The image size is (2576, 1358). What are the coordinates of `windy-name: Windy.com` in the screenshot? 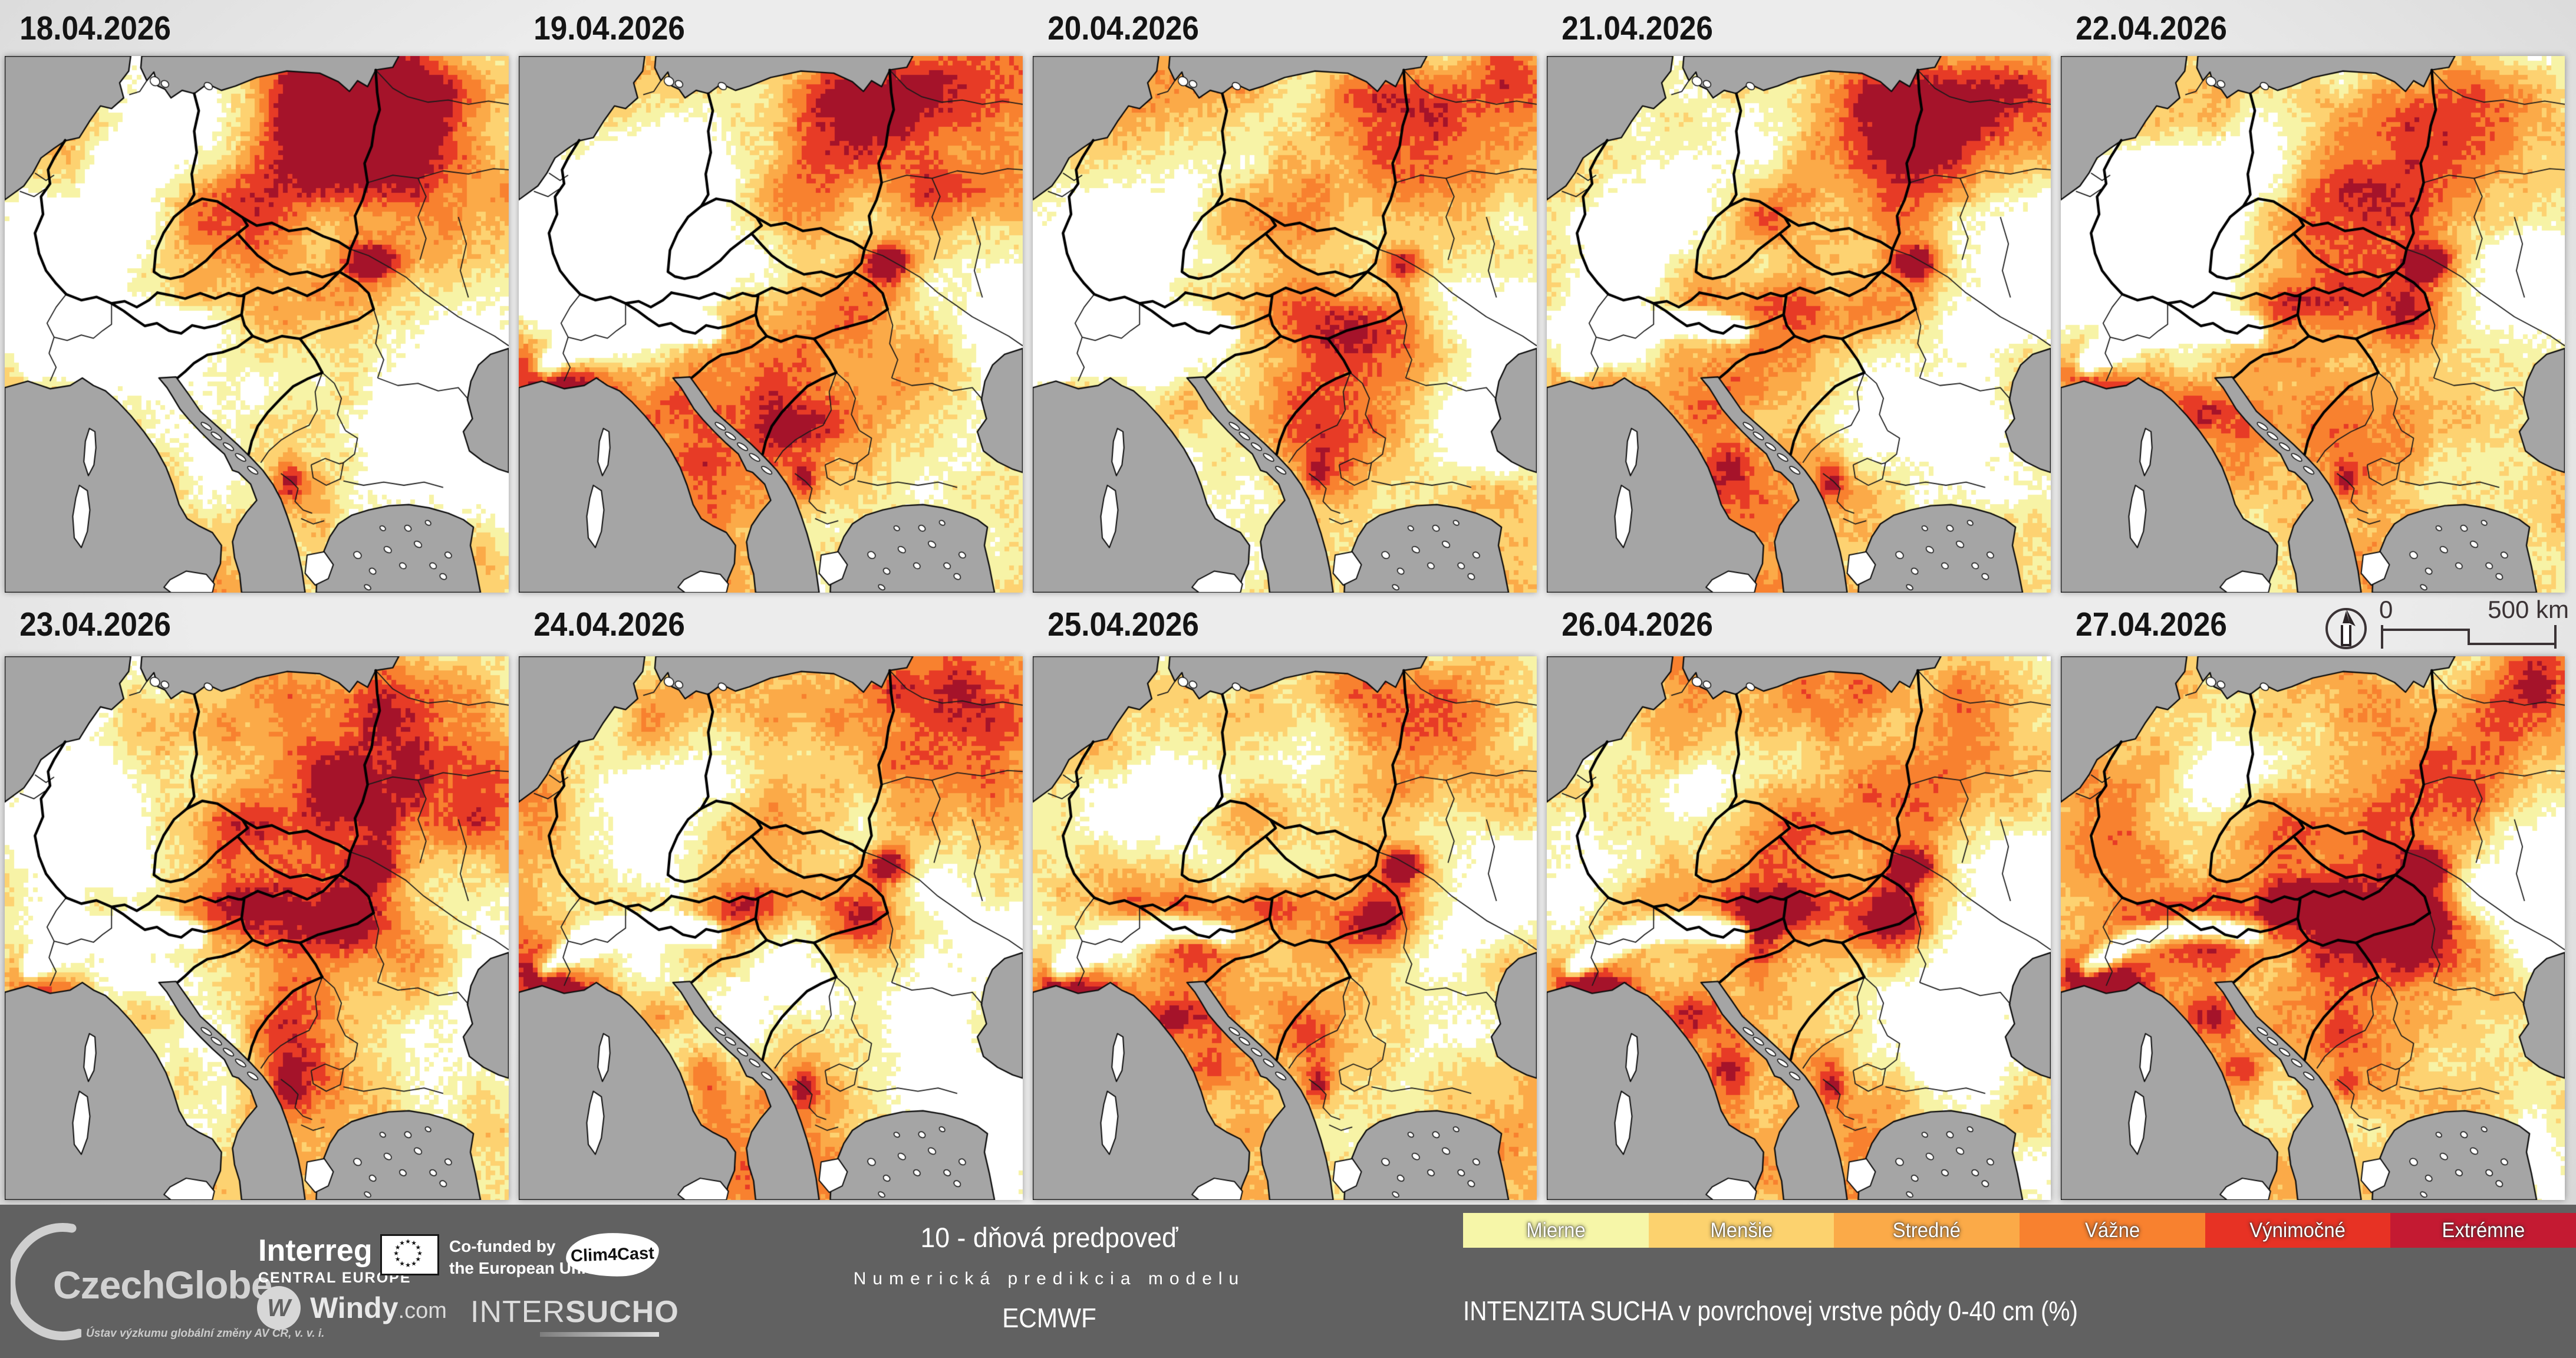 It's located at (378, 1307).